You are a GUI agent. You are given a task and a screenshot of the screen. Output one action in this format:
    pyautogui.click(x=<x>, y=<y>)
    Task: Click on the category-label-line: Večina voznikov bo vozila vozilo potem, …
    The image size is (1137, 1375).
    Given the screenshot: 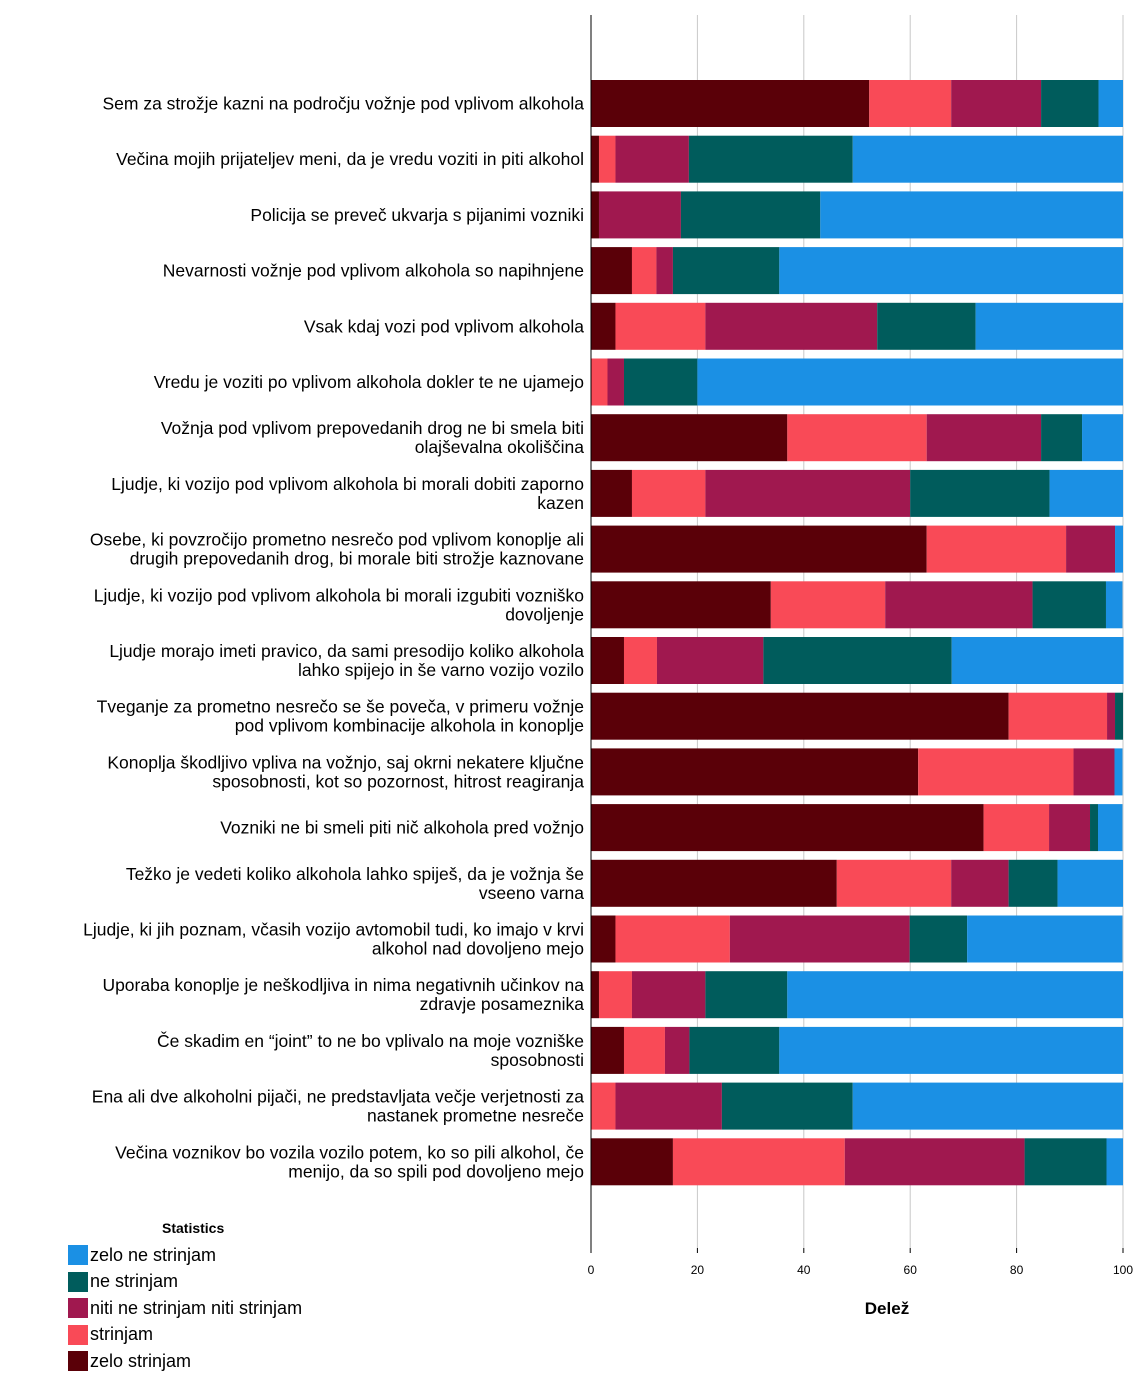 What is the action you would take?
    pyautogui.click(x=349, y=1152)
    